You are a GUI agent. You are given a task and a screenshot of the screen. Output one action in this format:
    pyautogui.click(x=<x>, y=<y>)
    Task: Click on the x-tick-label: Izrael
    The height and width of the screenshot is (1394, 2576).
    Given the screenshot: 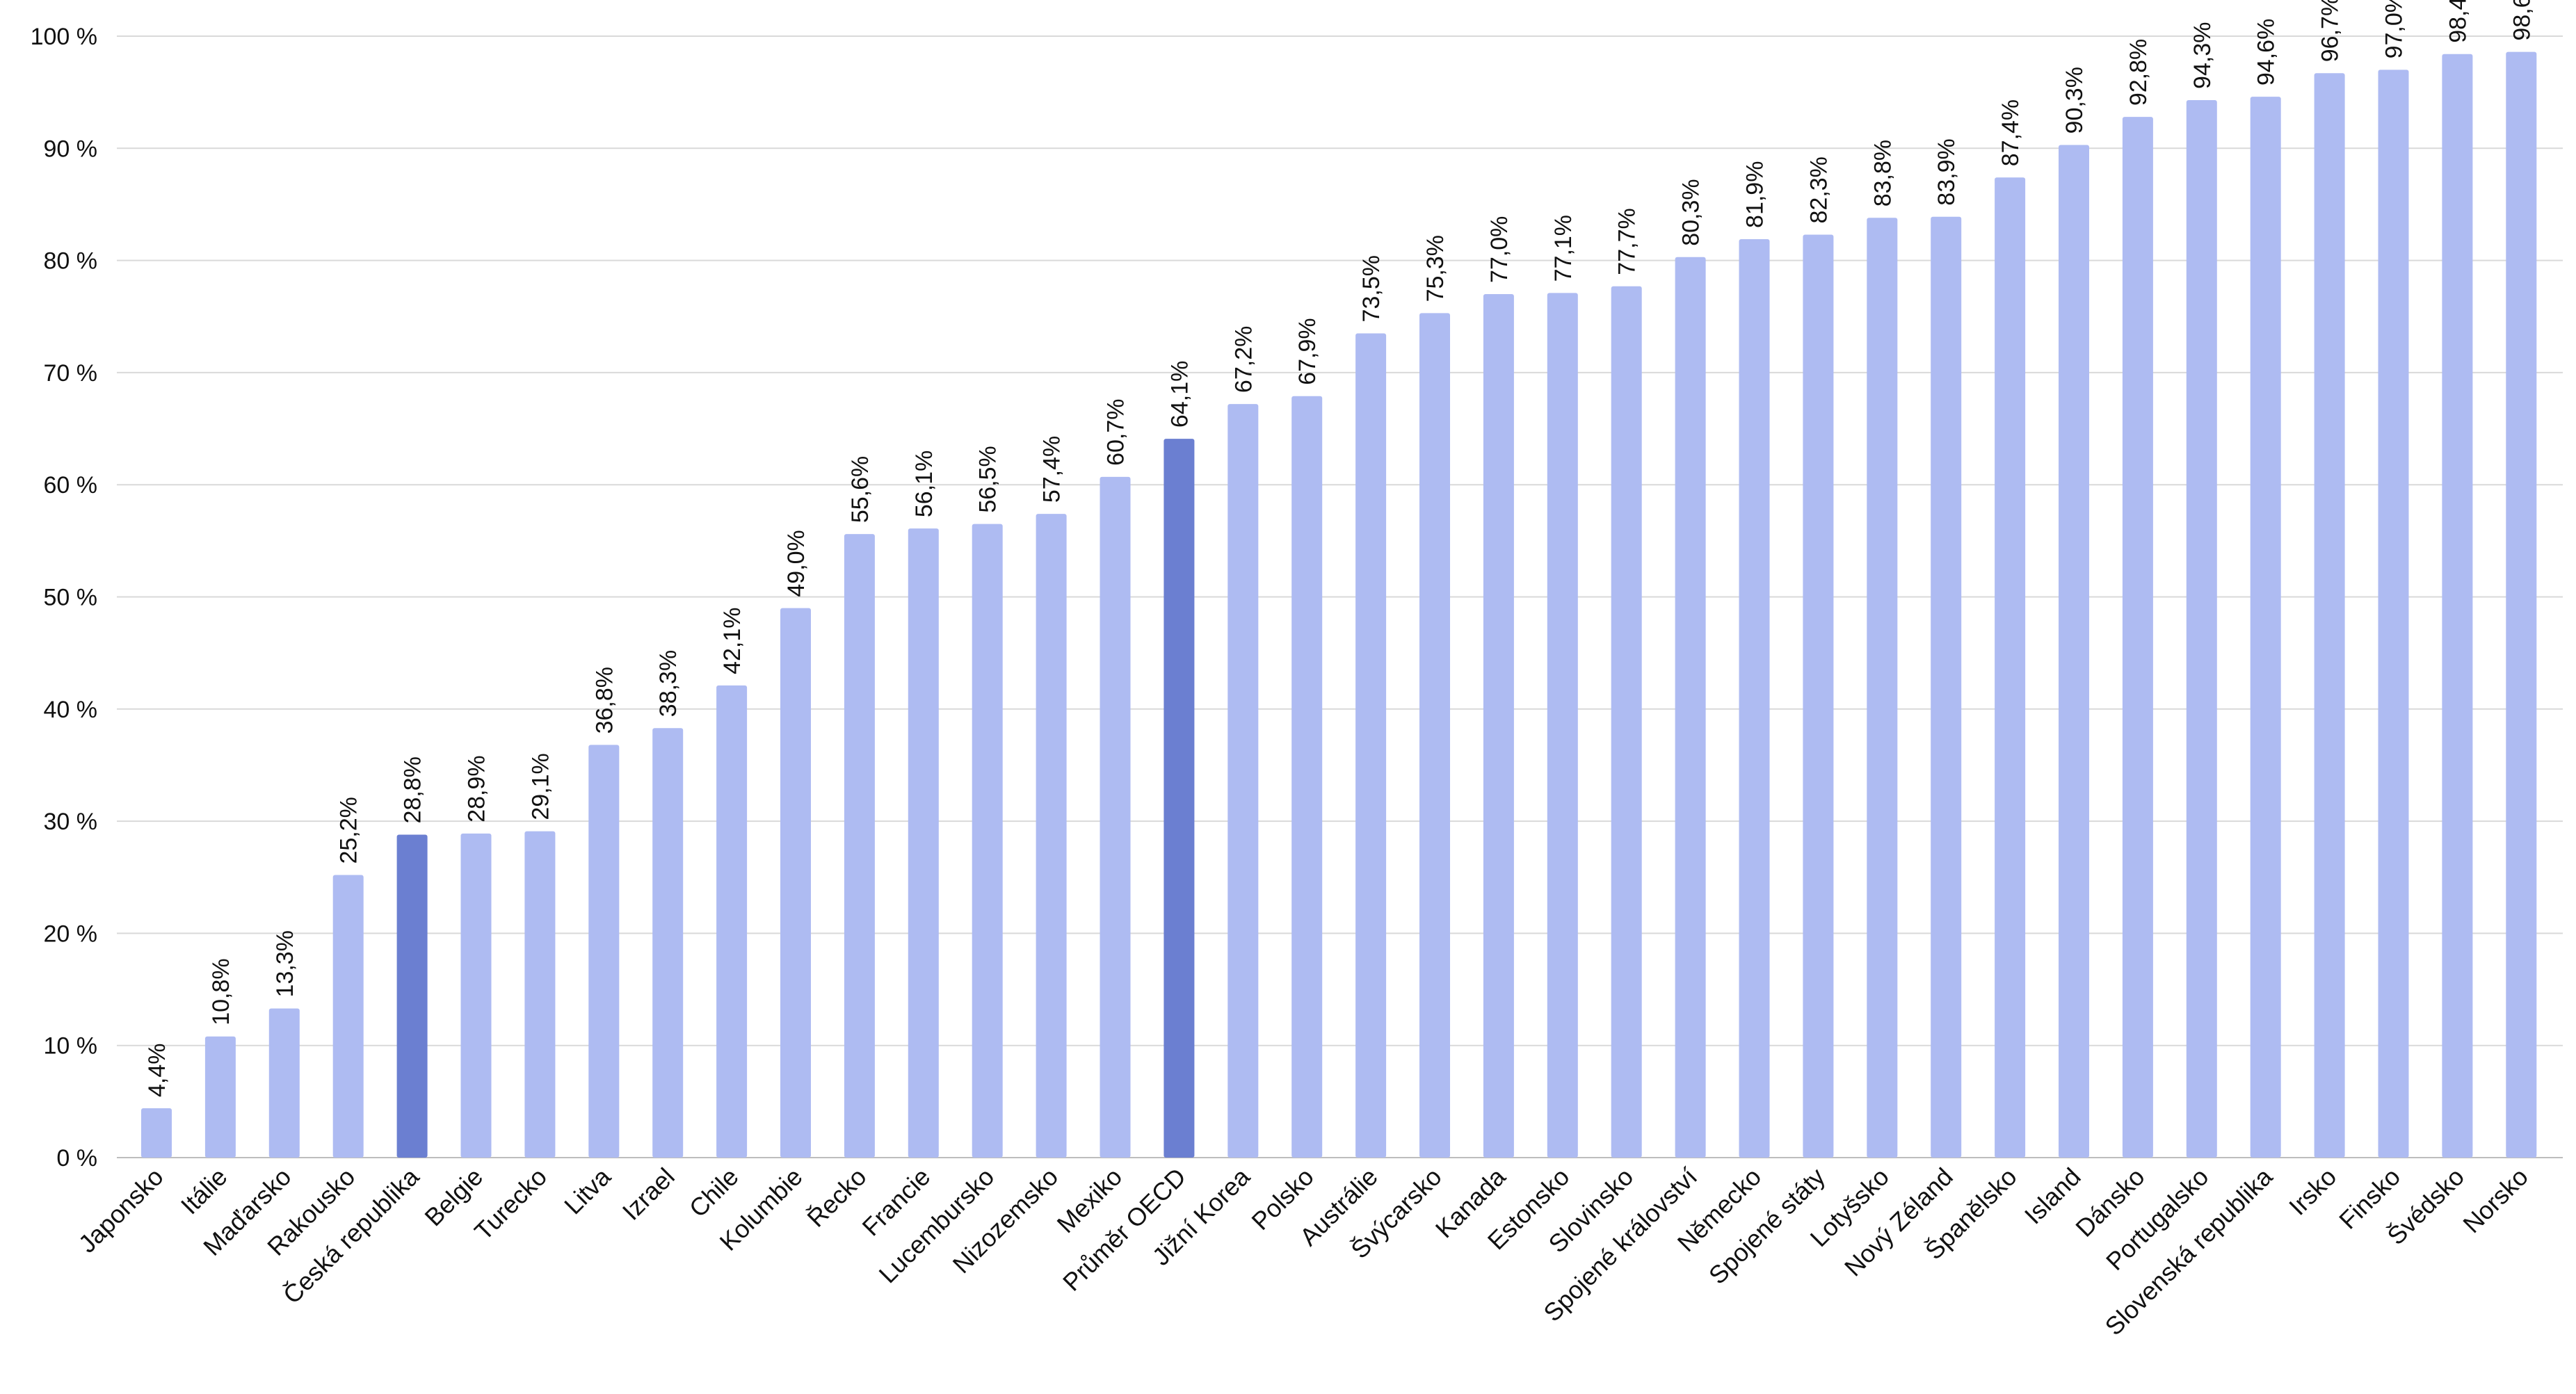 What is the action you would take?
    pyautogui.click(x=648, y=1194)
    